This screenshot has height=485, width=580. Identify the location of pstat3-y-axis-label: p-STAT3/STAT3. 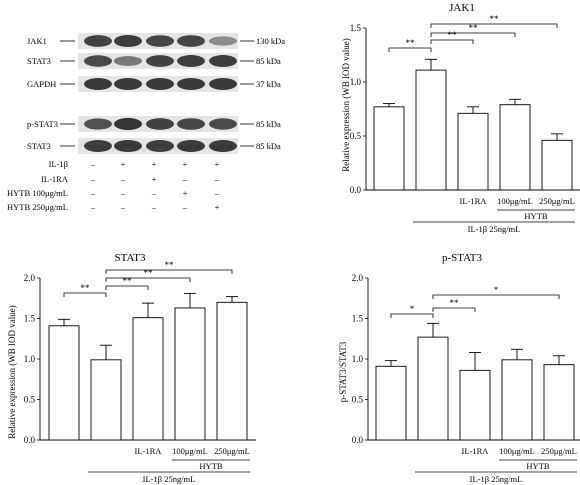
(343, 371).